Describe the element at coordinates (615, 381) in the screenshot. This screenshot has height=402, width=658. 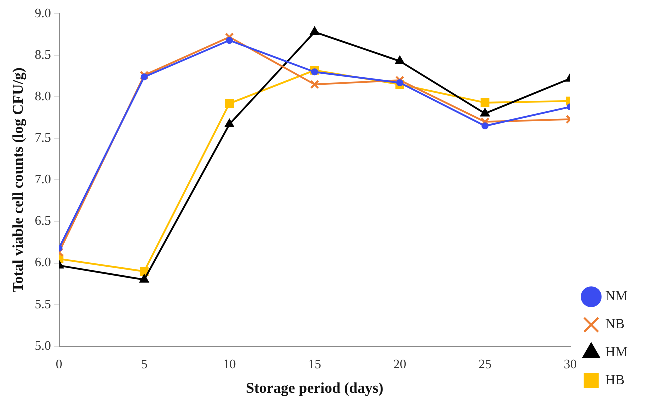
I see `legend-label: HB` at that location.